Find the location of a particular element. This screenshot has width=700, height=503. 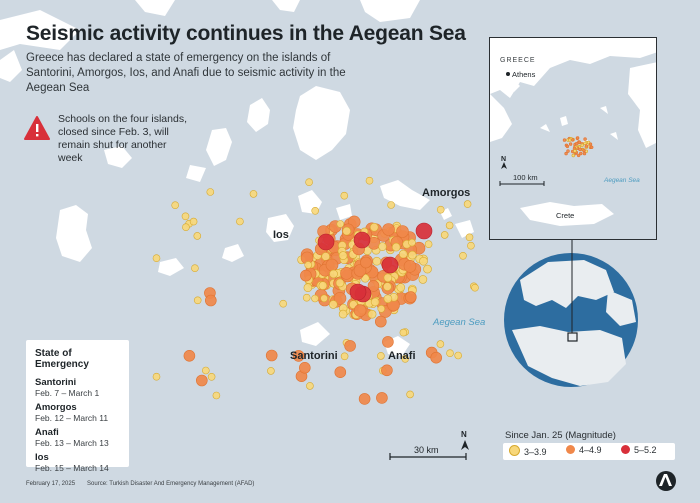

inset-scale-label: 100 km is located at coordinates (525, 177).